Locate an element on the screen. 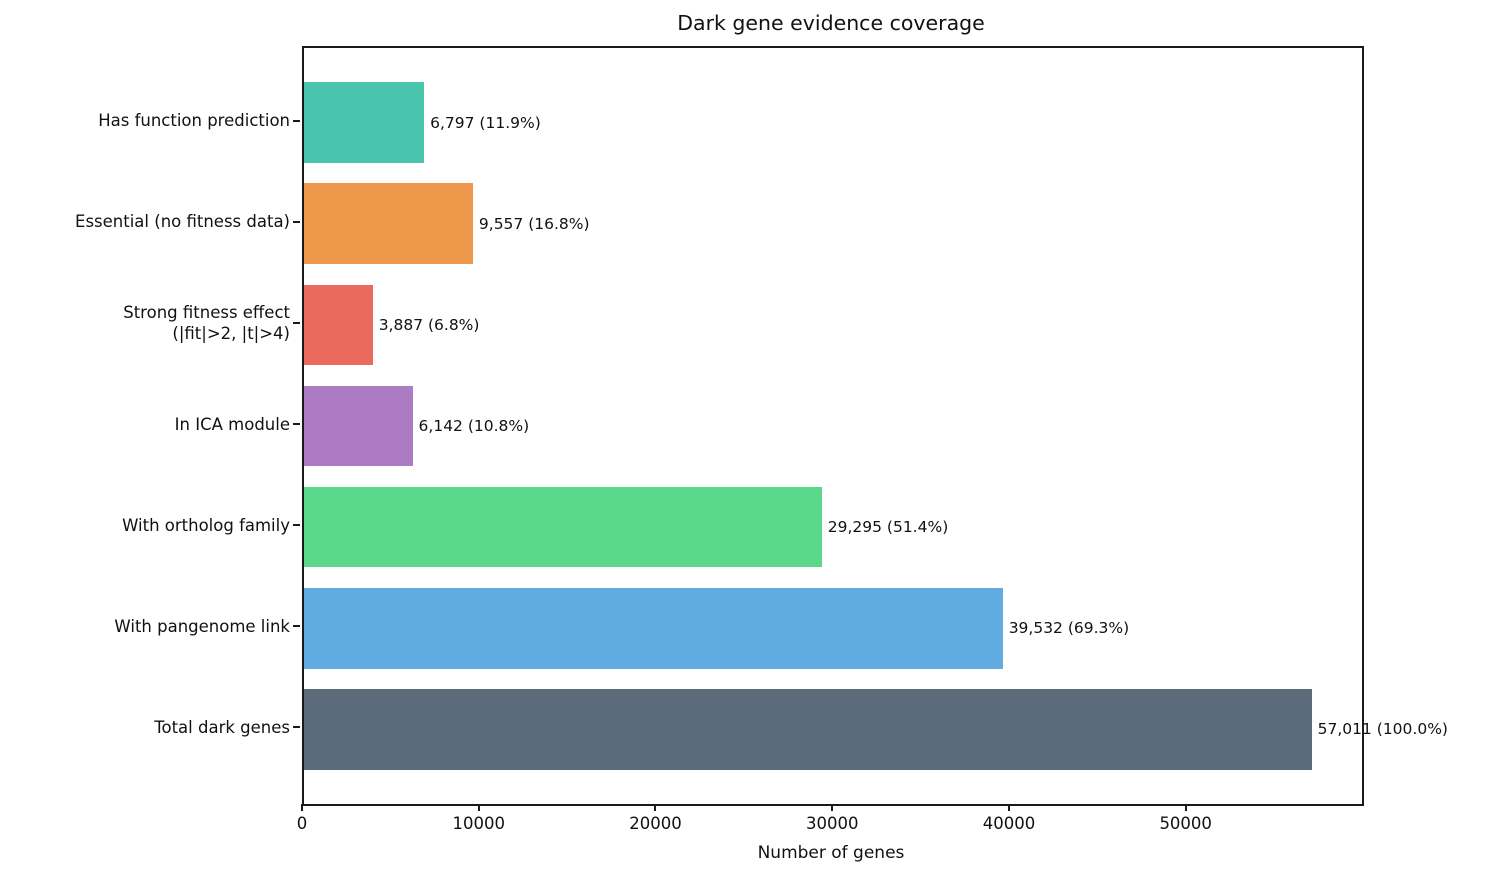 This screenshot has height=881, width=1488. y-tick-label: Has function prediction is located at coordinates (194, 121).